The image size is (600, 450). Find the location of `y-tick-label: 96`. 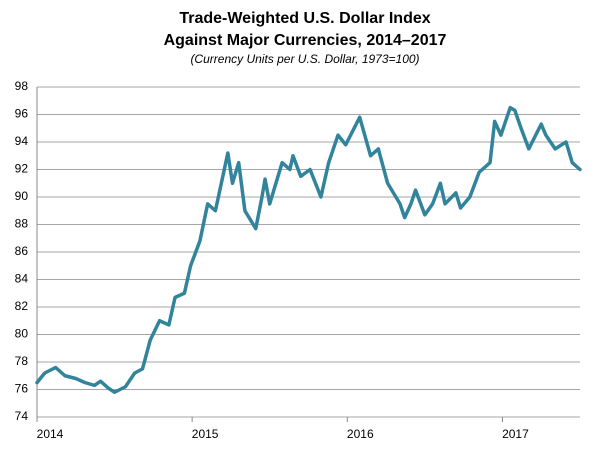

y-tick-label: 96 is located at coordinates (22, 114).